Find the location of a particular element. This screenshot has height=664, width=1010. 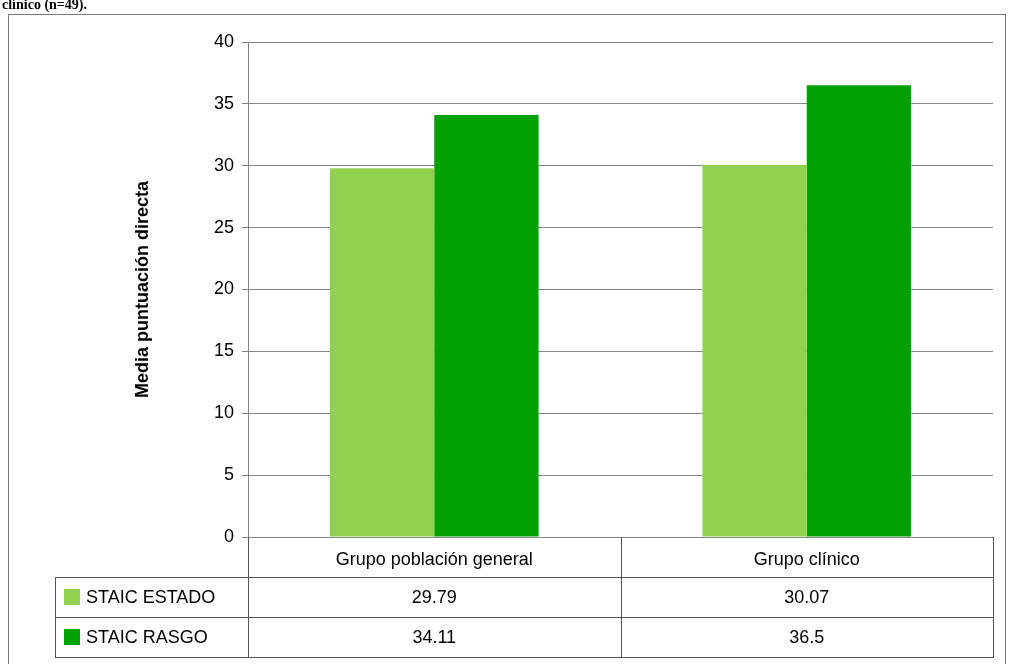

data-label: 29.79 is located at coordinates (434, 597).